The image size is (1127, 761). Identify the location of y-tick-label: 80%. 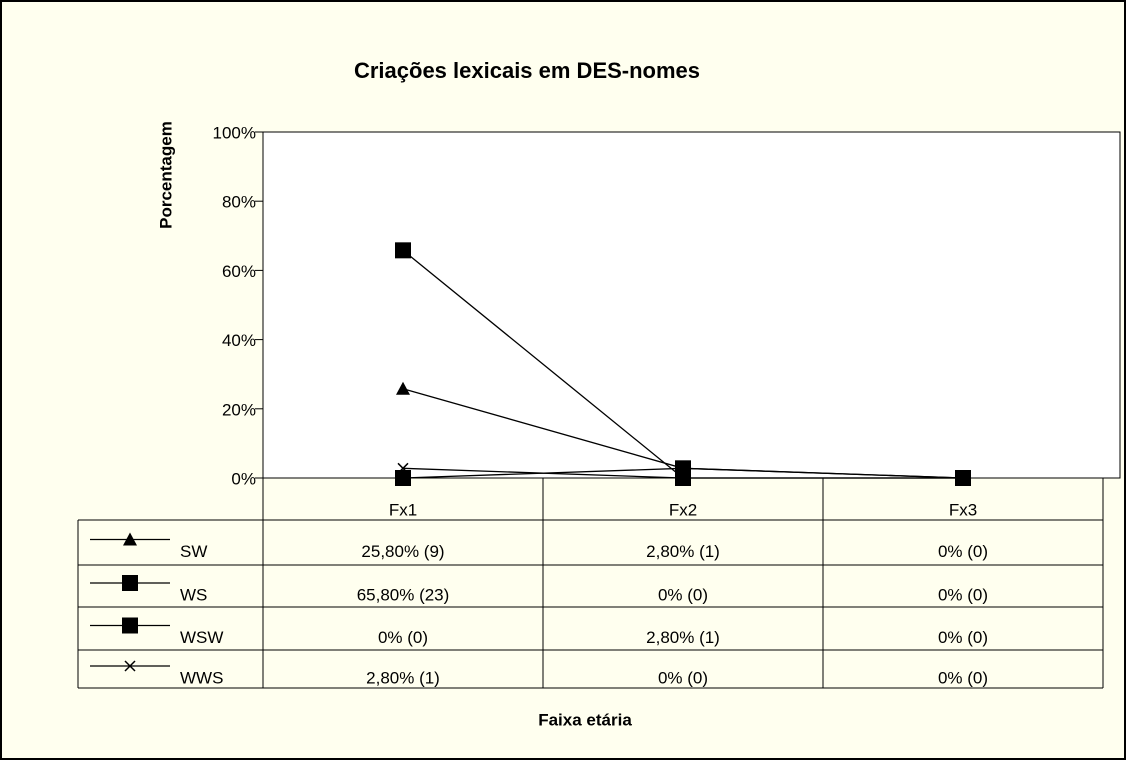
(239, 202).